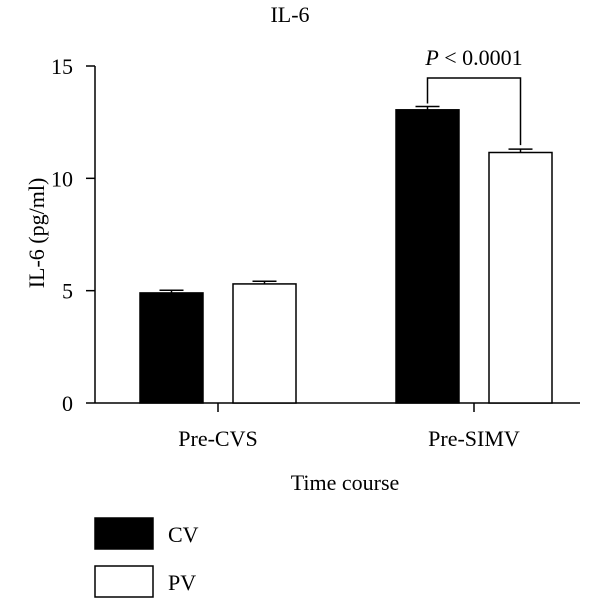 The width and height of the screenshot is (600, 598). Describe the element at coordinates (67, 291) in the screenshot. I see `y-tick-label: 5` at that location.